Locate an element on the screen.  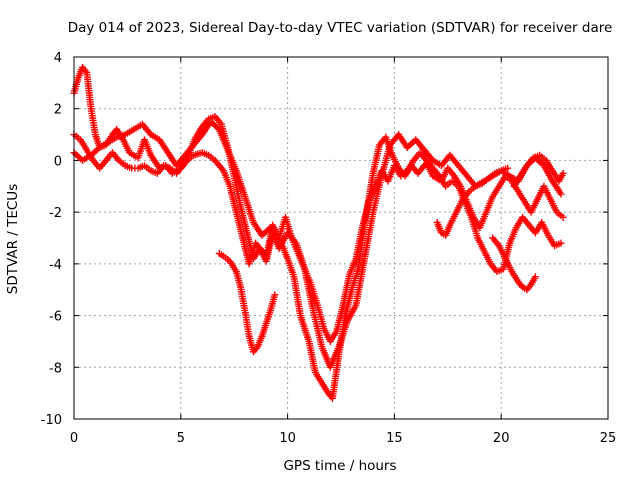
x-tick-label: 10 is located at coordinates (287, 438).